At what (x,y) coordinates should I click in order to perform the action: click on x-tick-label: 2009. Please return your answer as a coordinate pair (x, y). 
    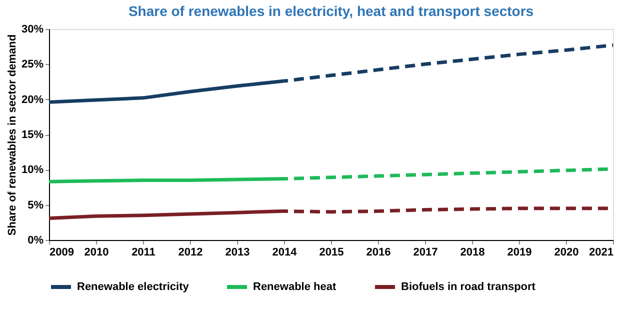
    Looking at the image, I should click on (62, 252).